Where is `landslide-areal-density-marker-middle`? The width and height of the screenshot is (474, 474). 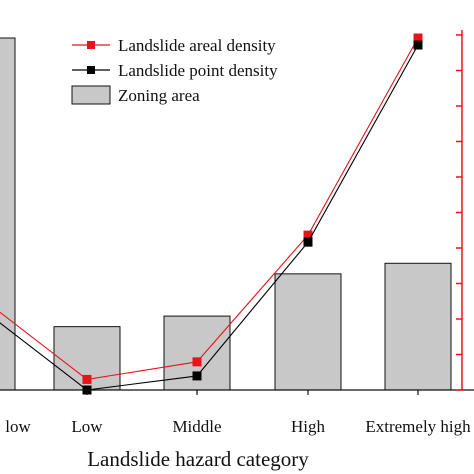 landslide-areal-density-marker-middle is located at coordinates (197, 362).